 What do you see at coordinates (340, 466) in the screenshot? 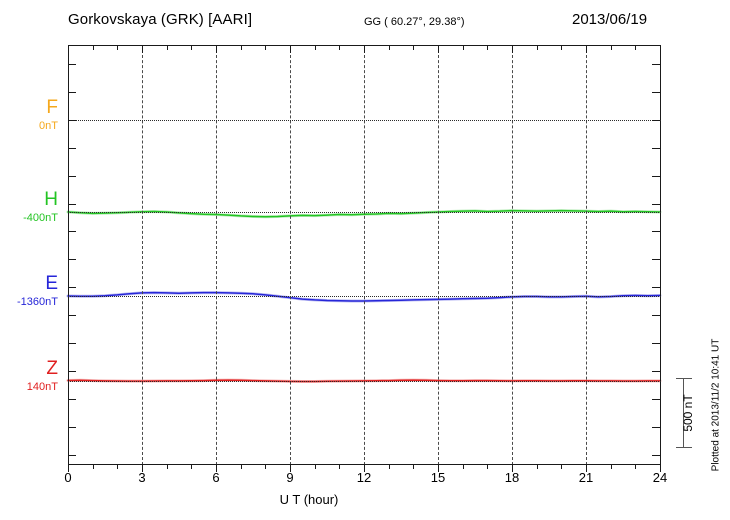
I see `tick-bottom-11h` at bounding box center [340, 466].